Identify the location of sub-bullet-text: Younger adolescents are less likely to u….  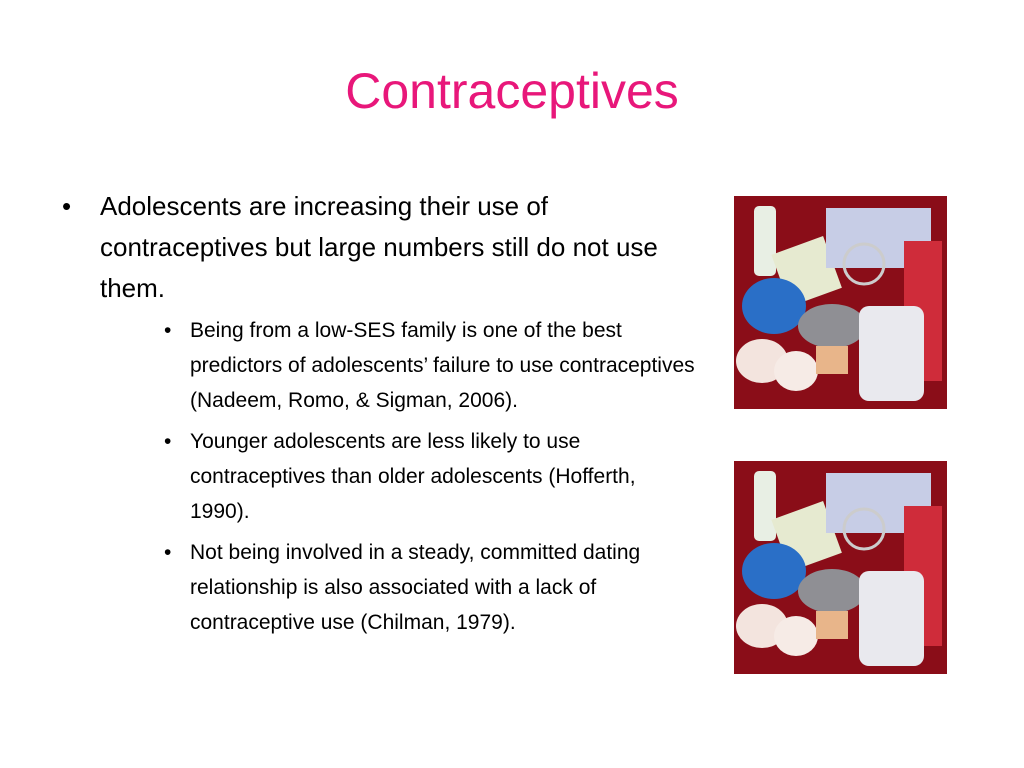
(413, 476).